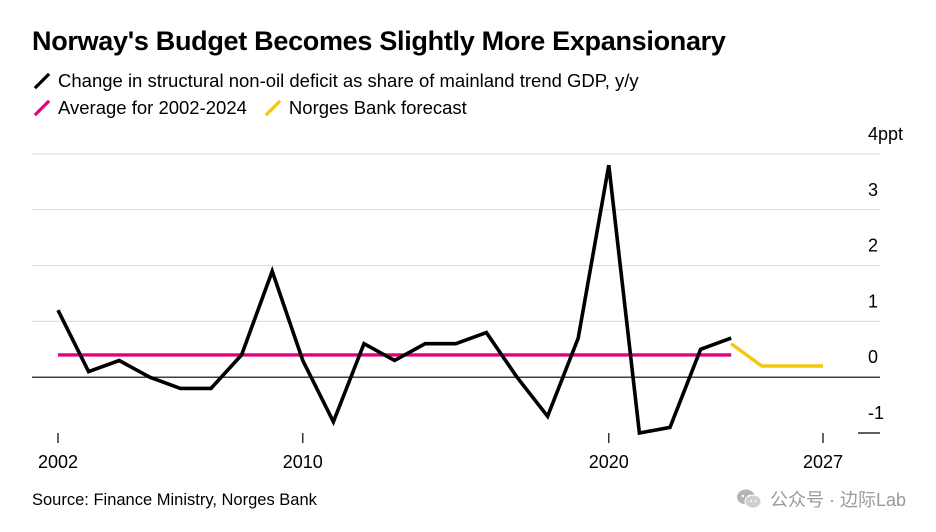 This screenshot has height=532, width=936. Describe the element at coordinates (776, 355) in the screenshot. I see `series-line-forecast` at that location.